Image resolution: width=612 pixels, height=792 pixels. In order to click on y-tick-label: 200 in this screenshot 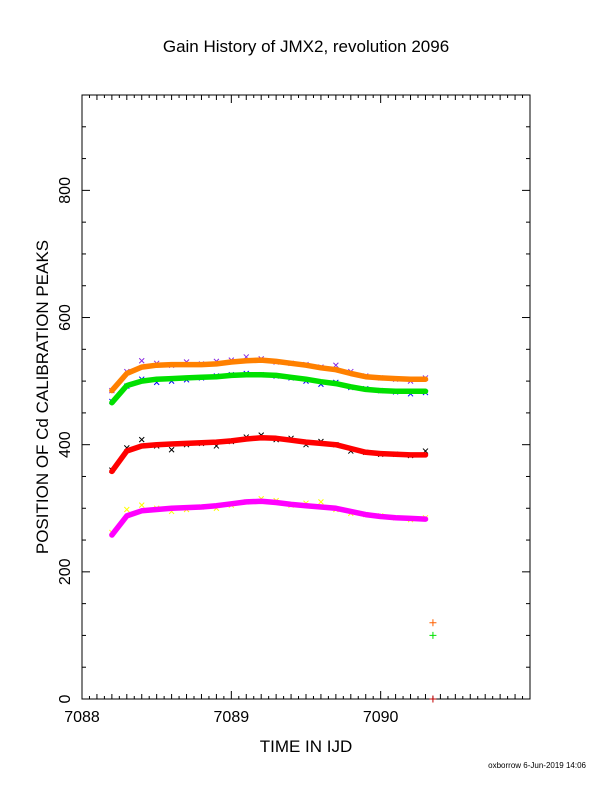, I will do `click(65, 571)`.